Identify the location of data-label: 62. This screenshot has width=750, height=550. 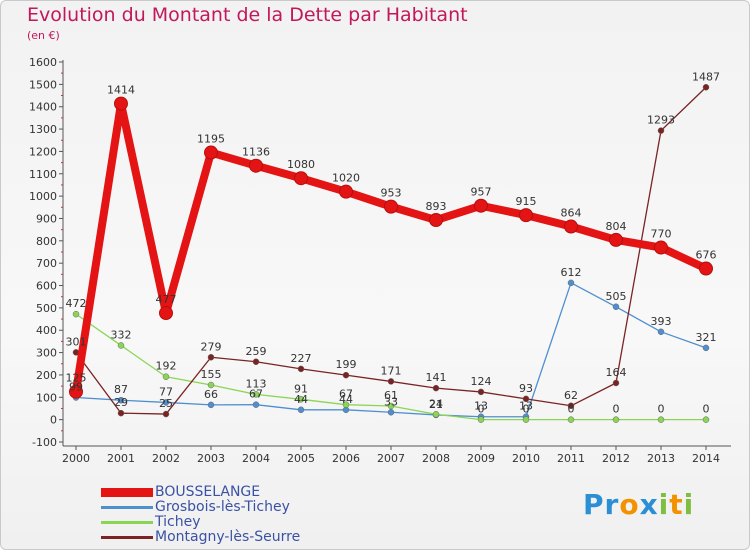
(571, 395).